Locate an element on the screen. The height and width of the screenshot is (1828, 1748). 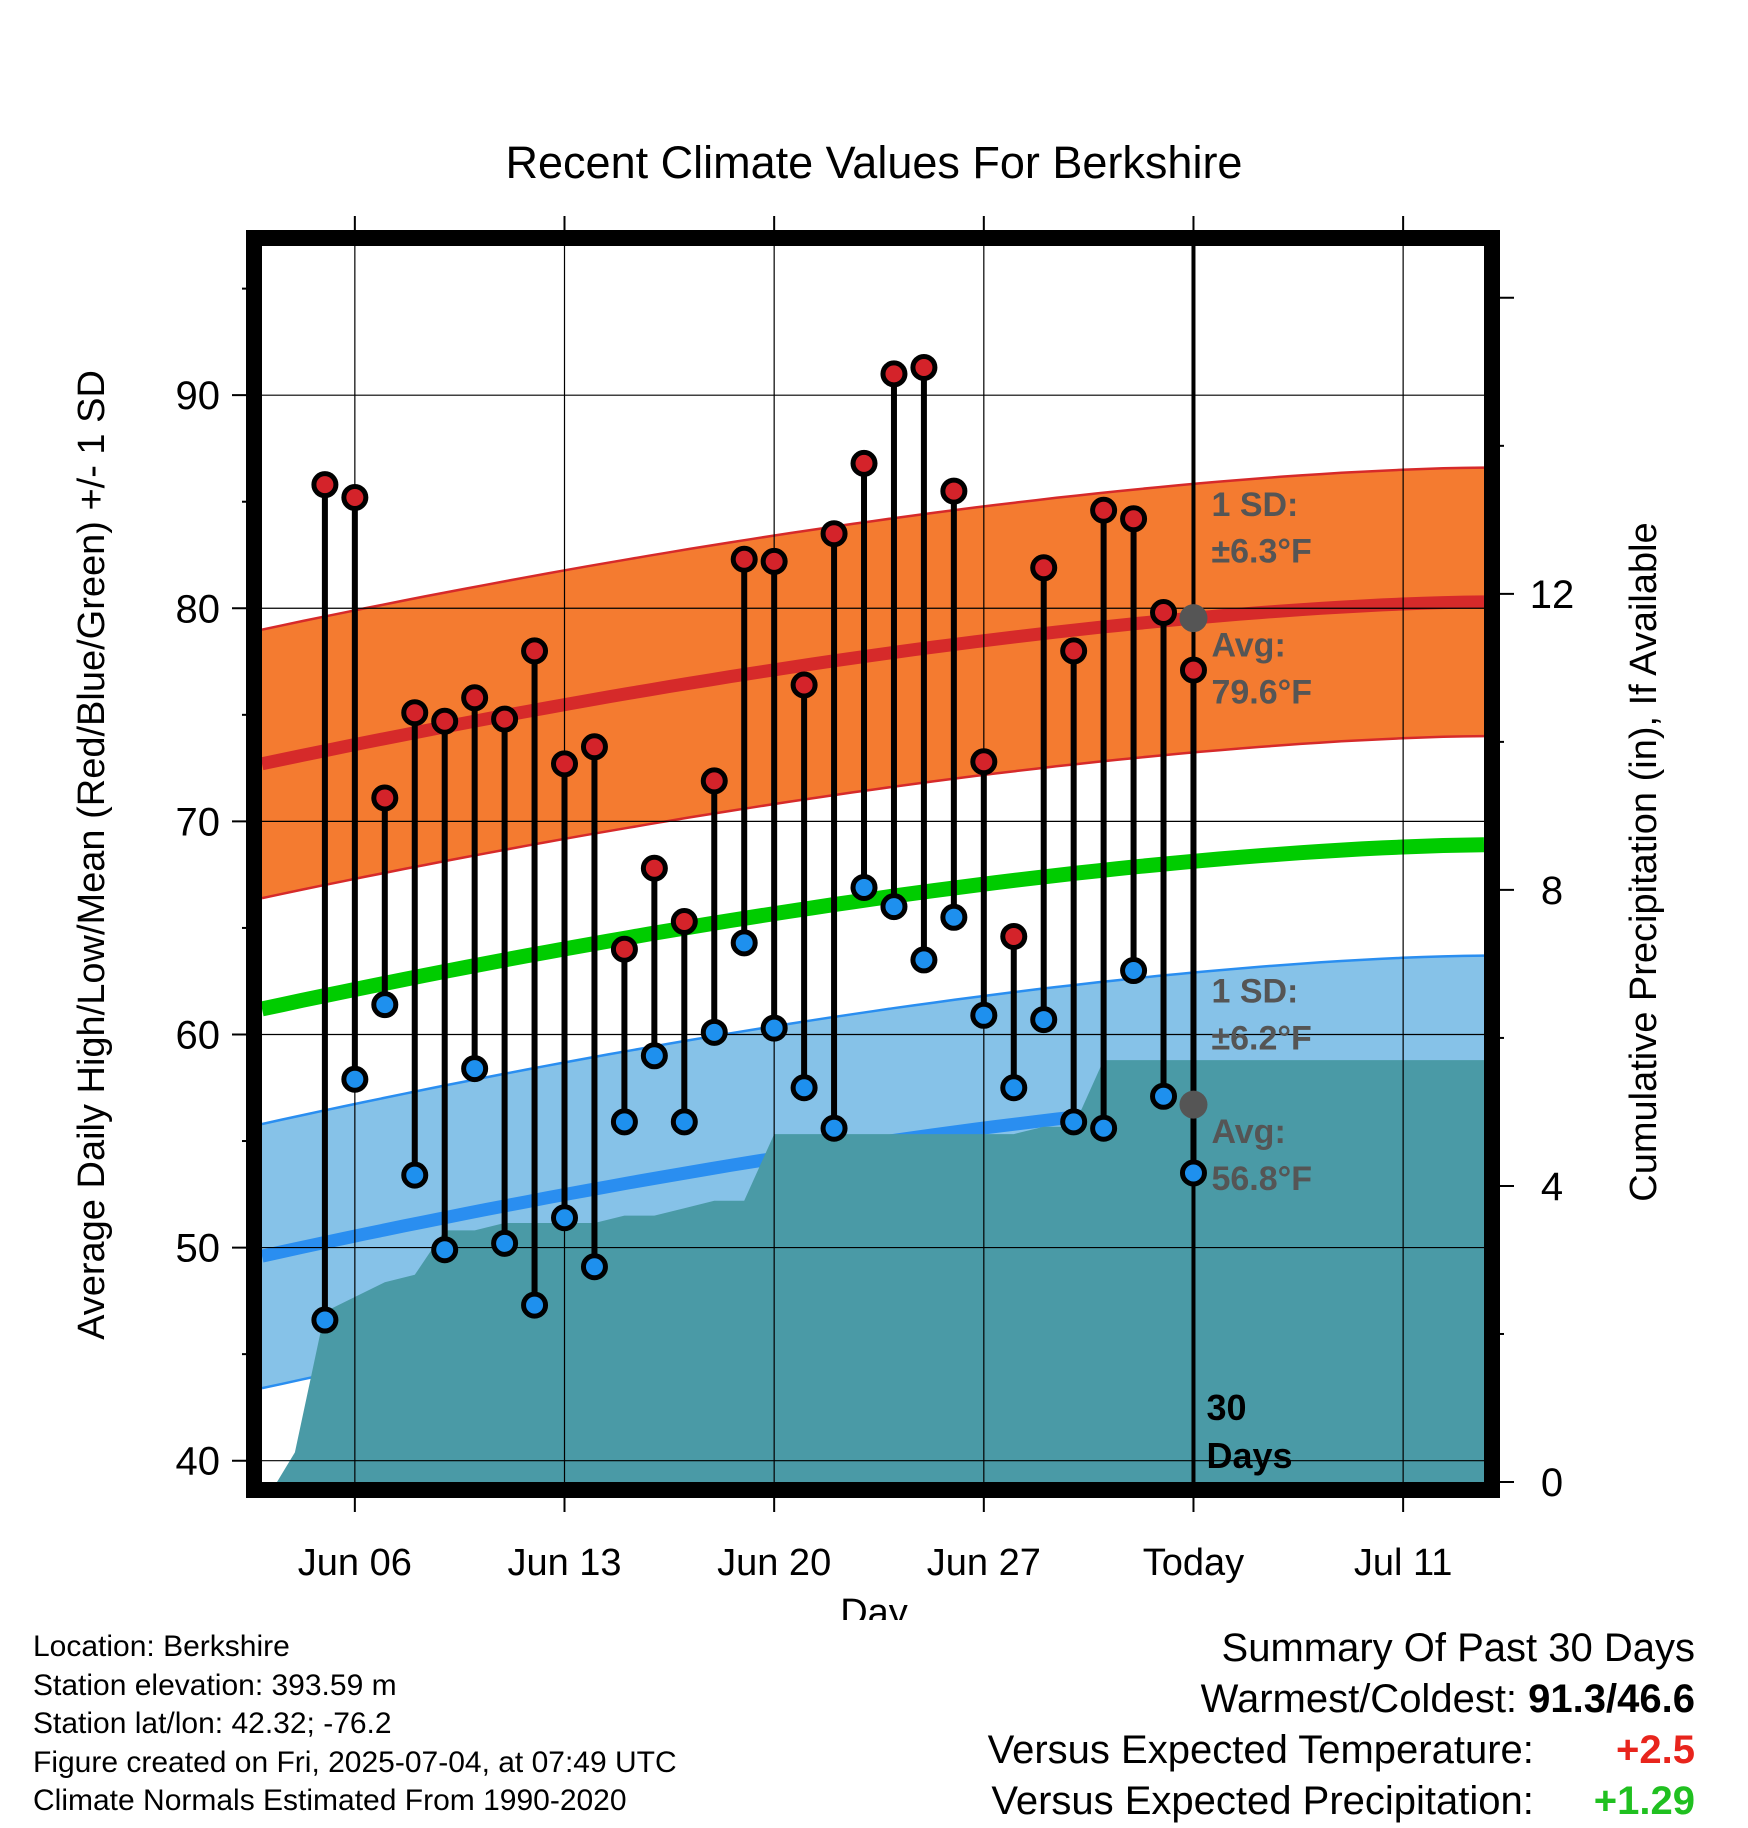
summary-warmest-row: Warmest/Coldest: 91.3/46.6 is located at coordinates (1341, 1699).